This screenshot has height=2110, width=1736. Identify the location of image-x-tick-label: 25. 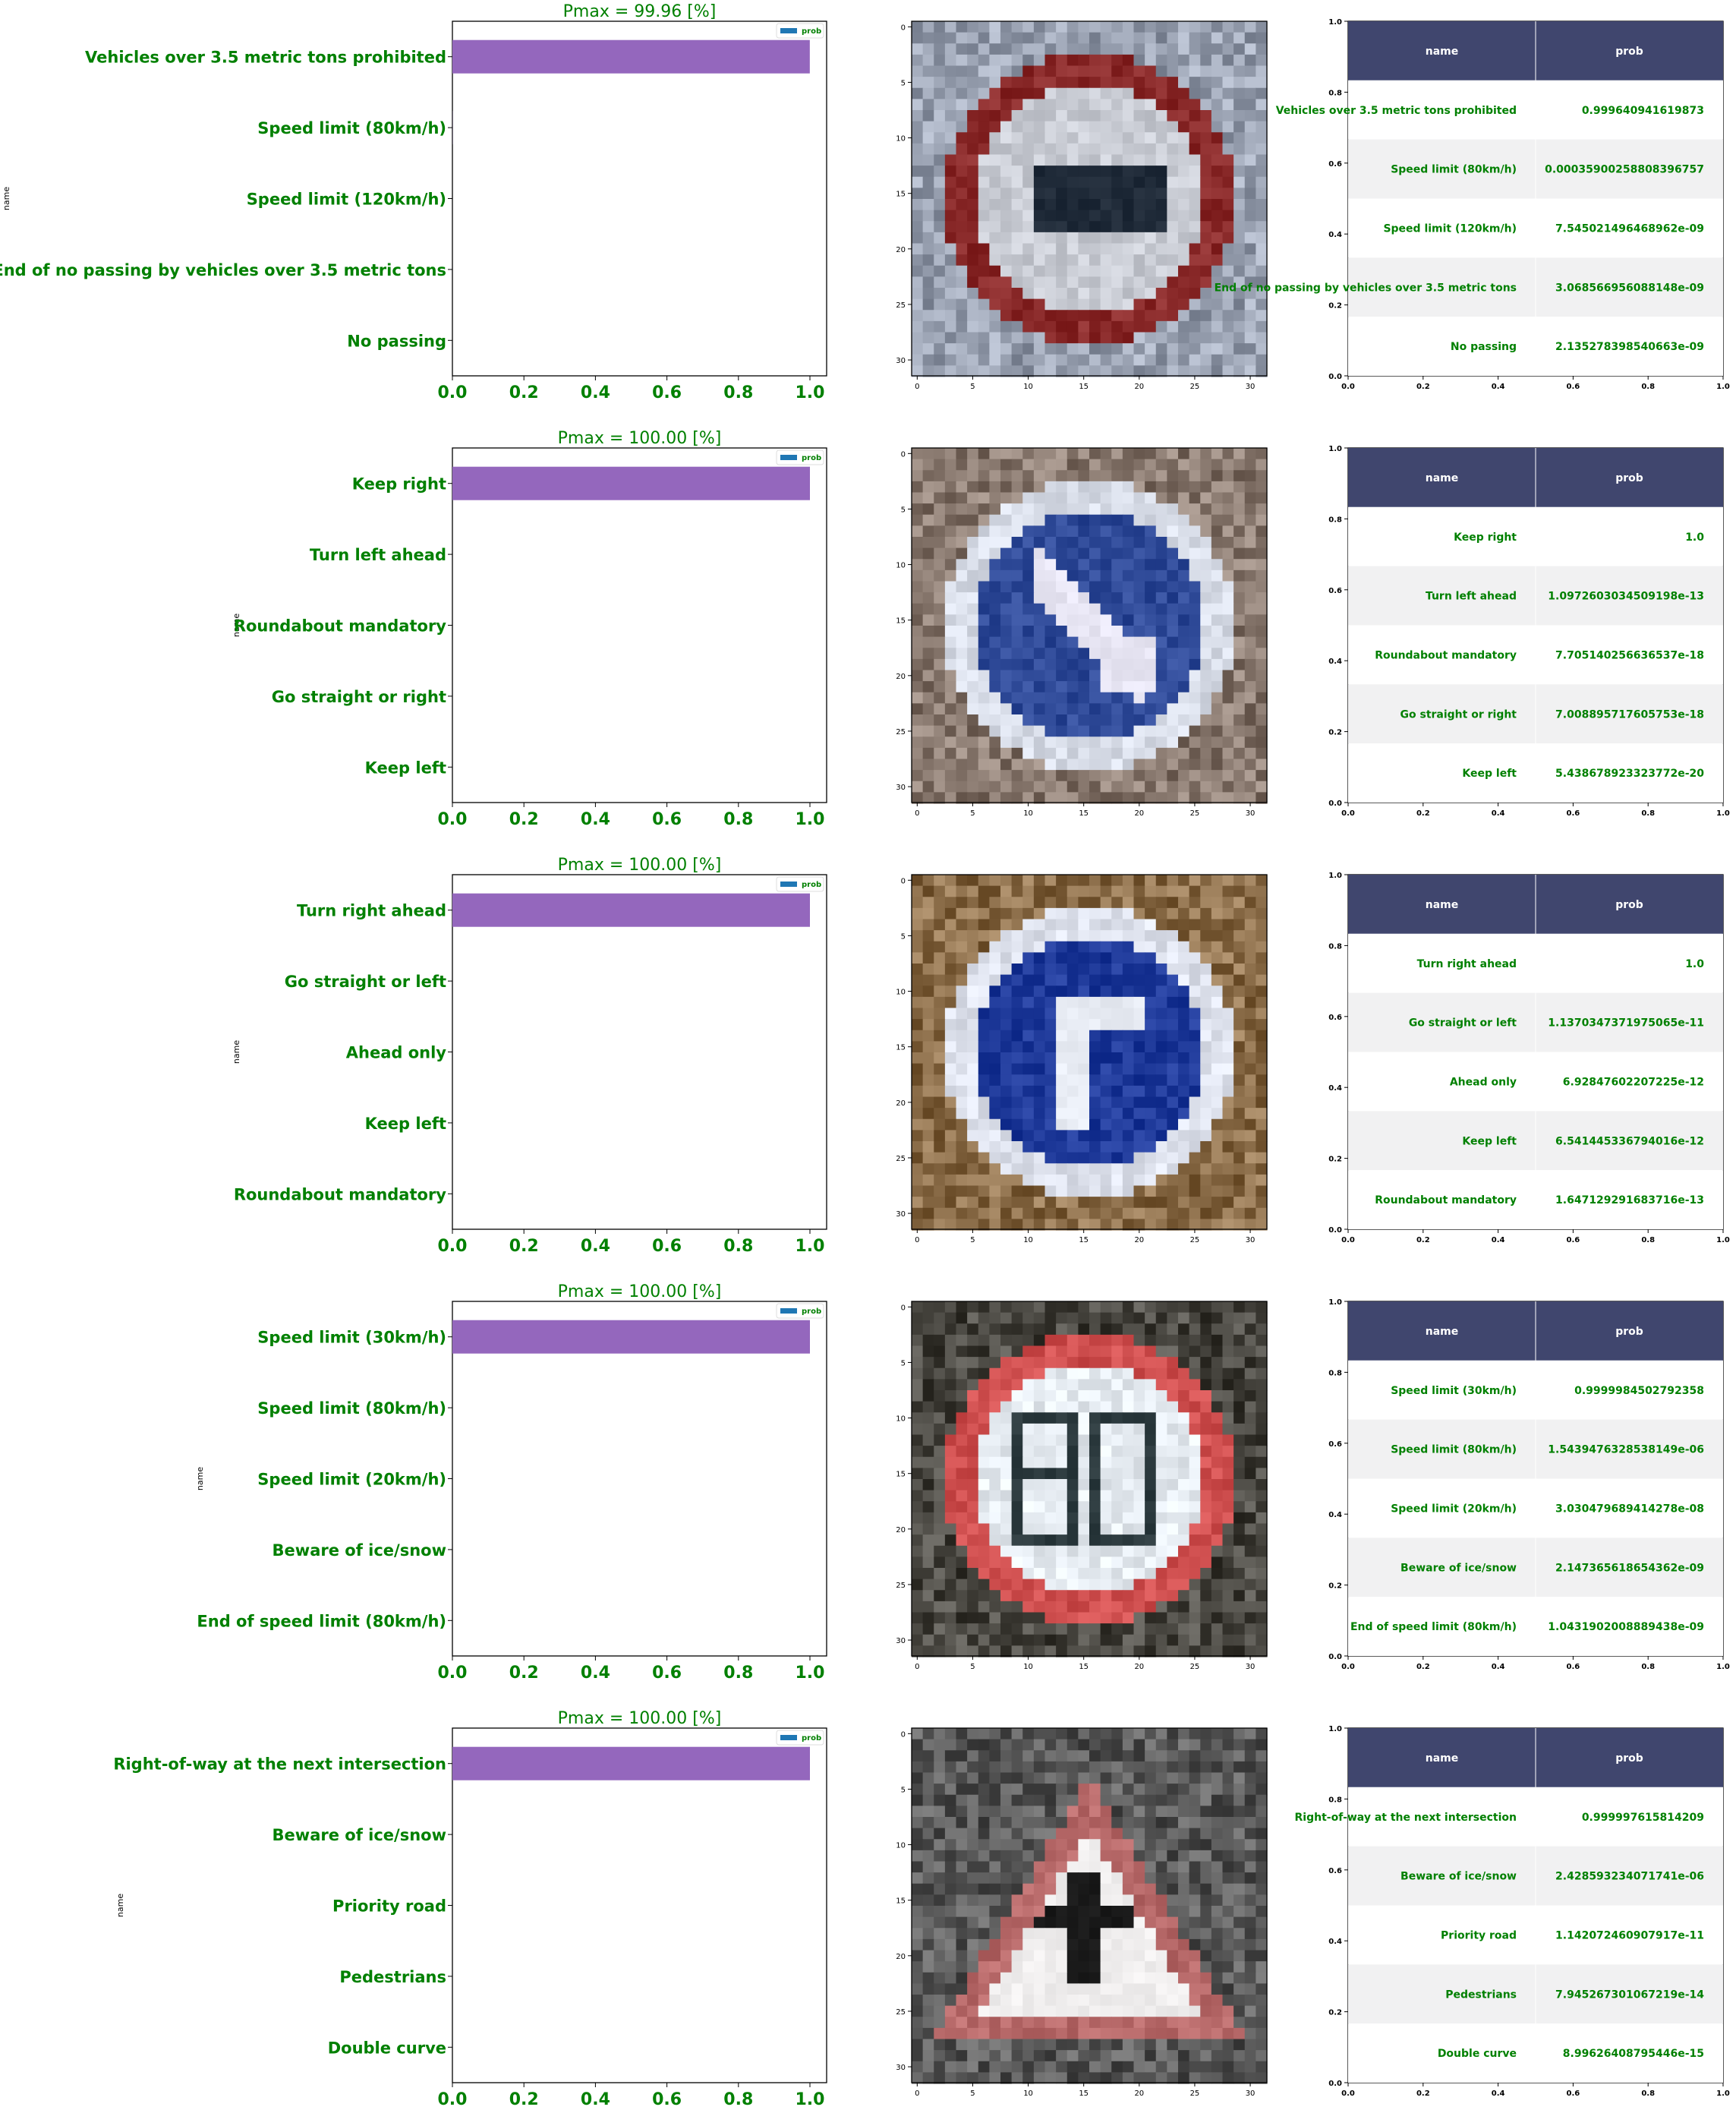
(1195, 387).